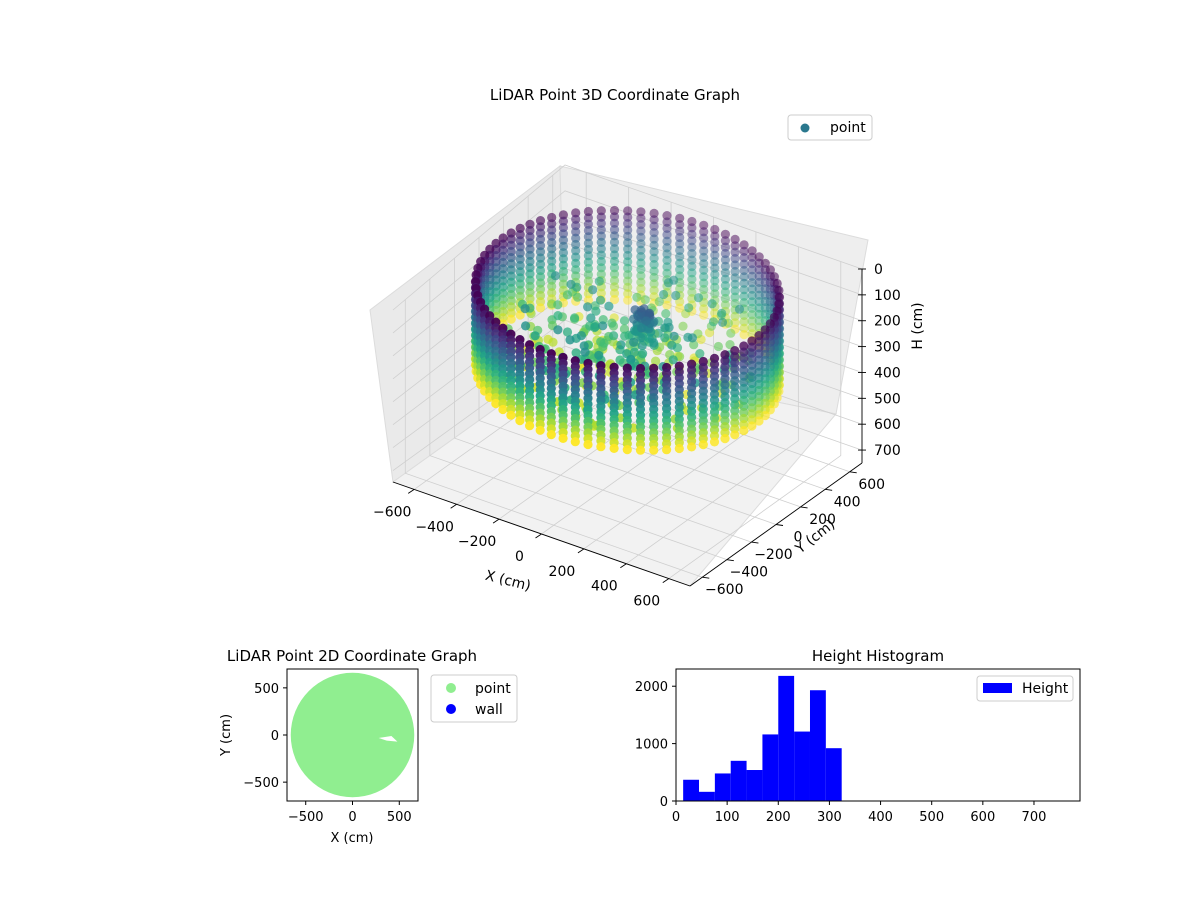  I want to click on legend-3d: point, so click(830, 127).